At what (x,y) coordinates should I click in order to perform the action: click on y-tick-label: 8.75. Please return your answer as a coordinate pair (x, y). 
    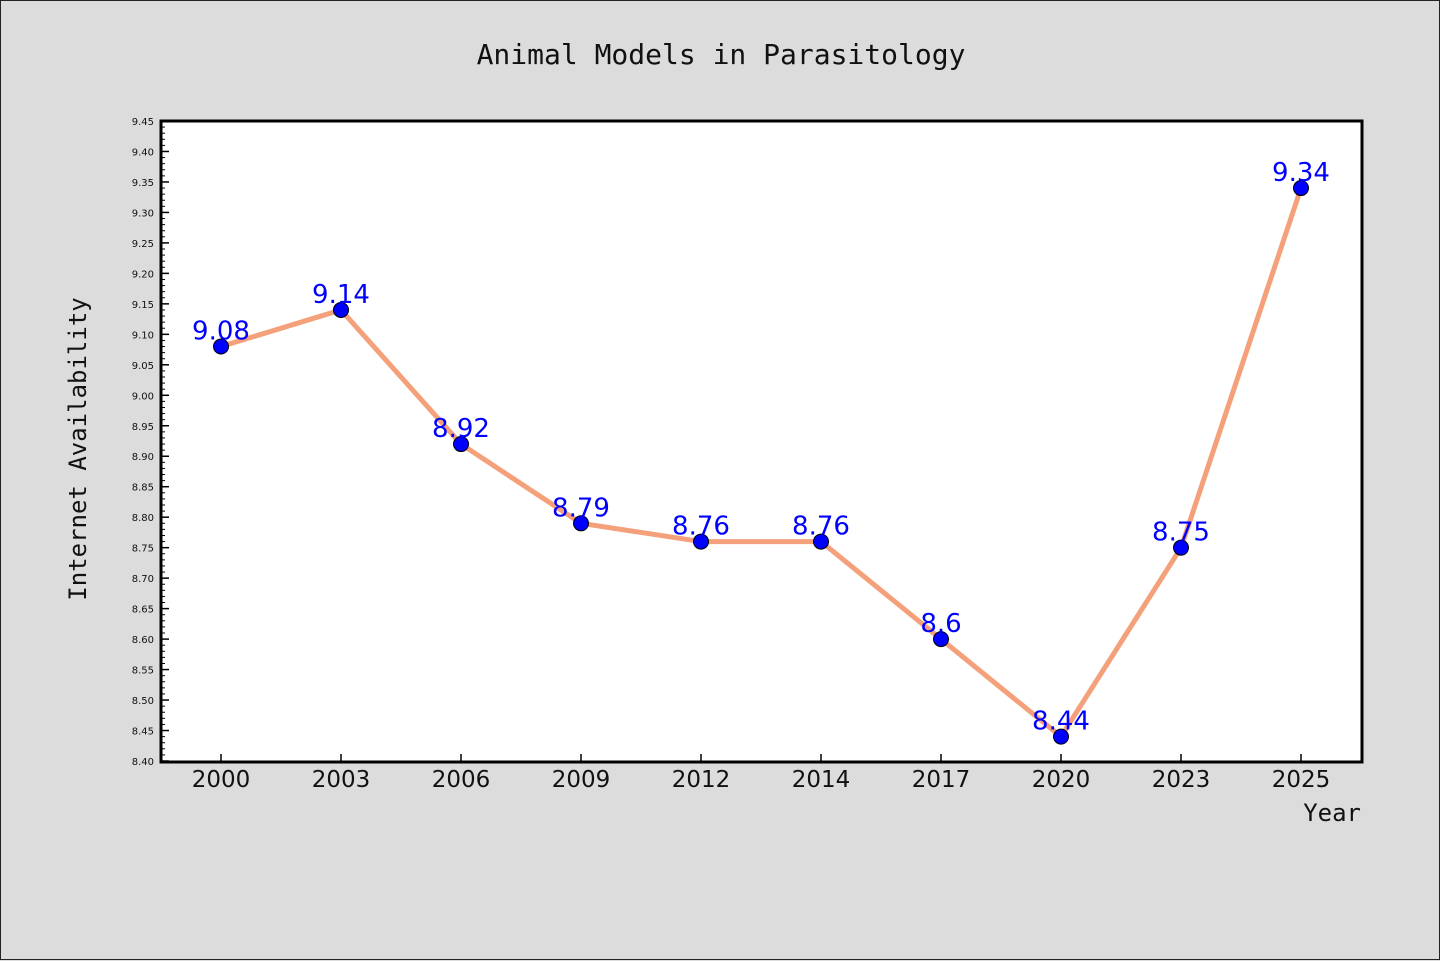
    Looking at the image, I should click on (143, 549).